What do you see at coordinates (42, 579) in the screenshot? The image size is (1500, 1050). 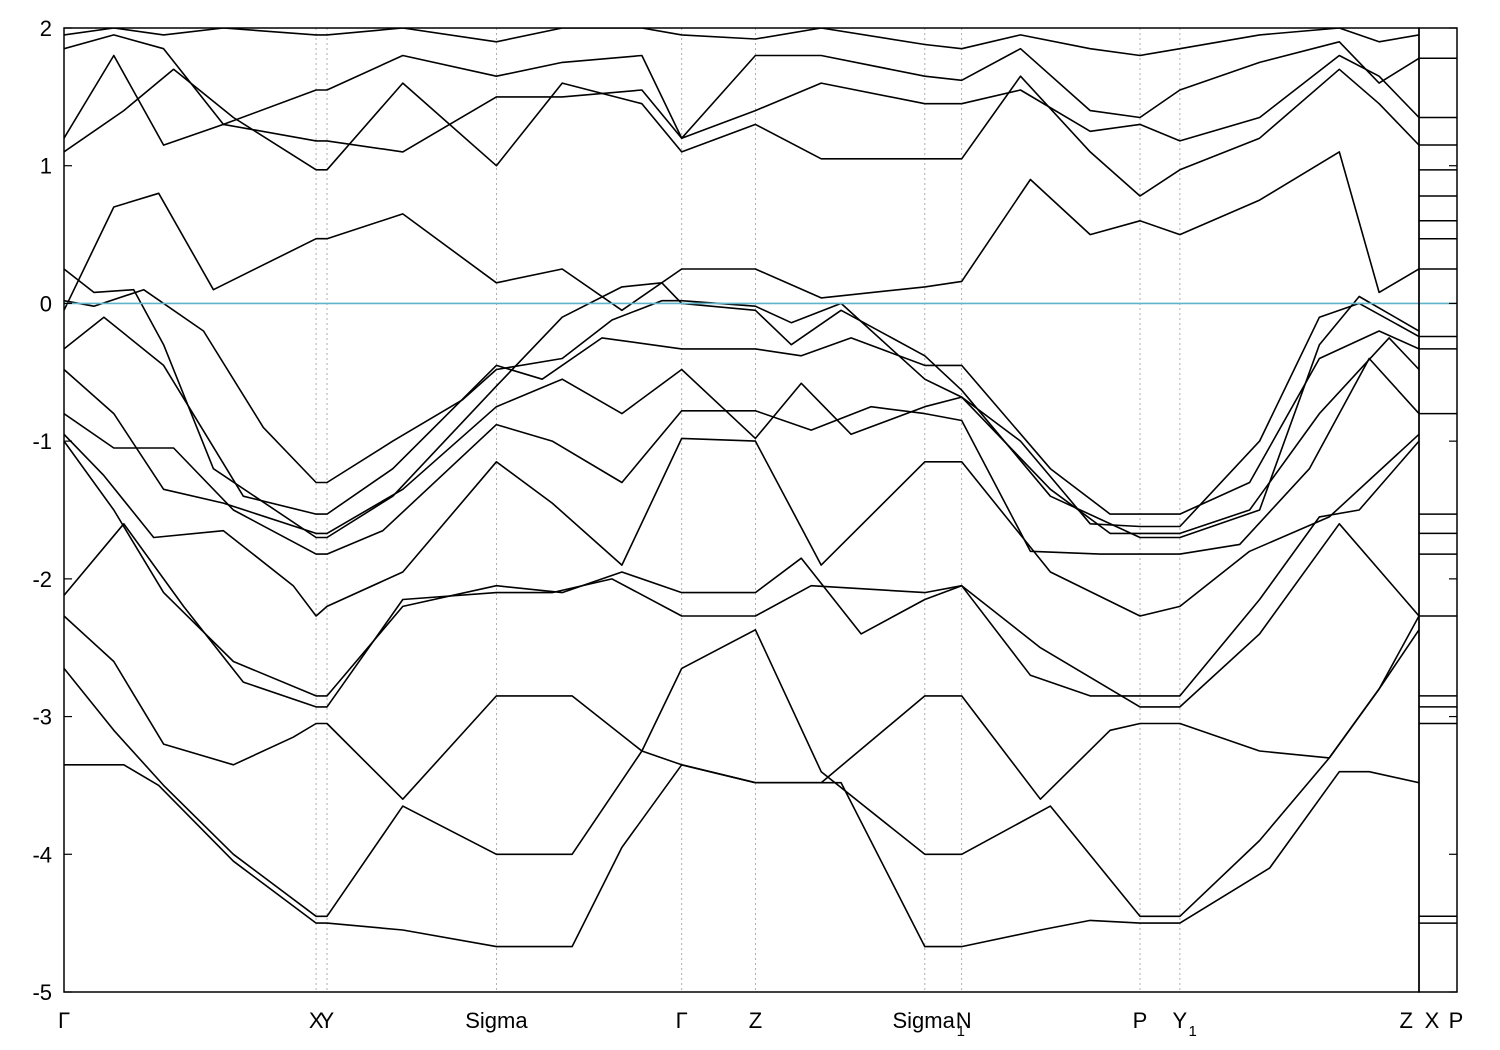 I see `y-tick-label: -2` at bounding box center [42, 579].